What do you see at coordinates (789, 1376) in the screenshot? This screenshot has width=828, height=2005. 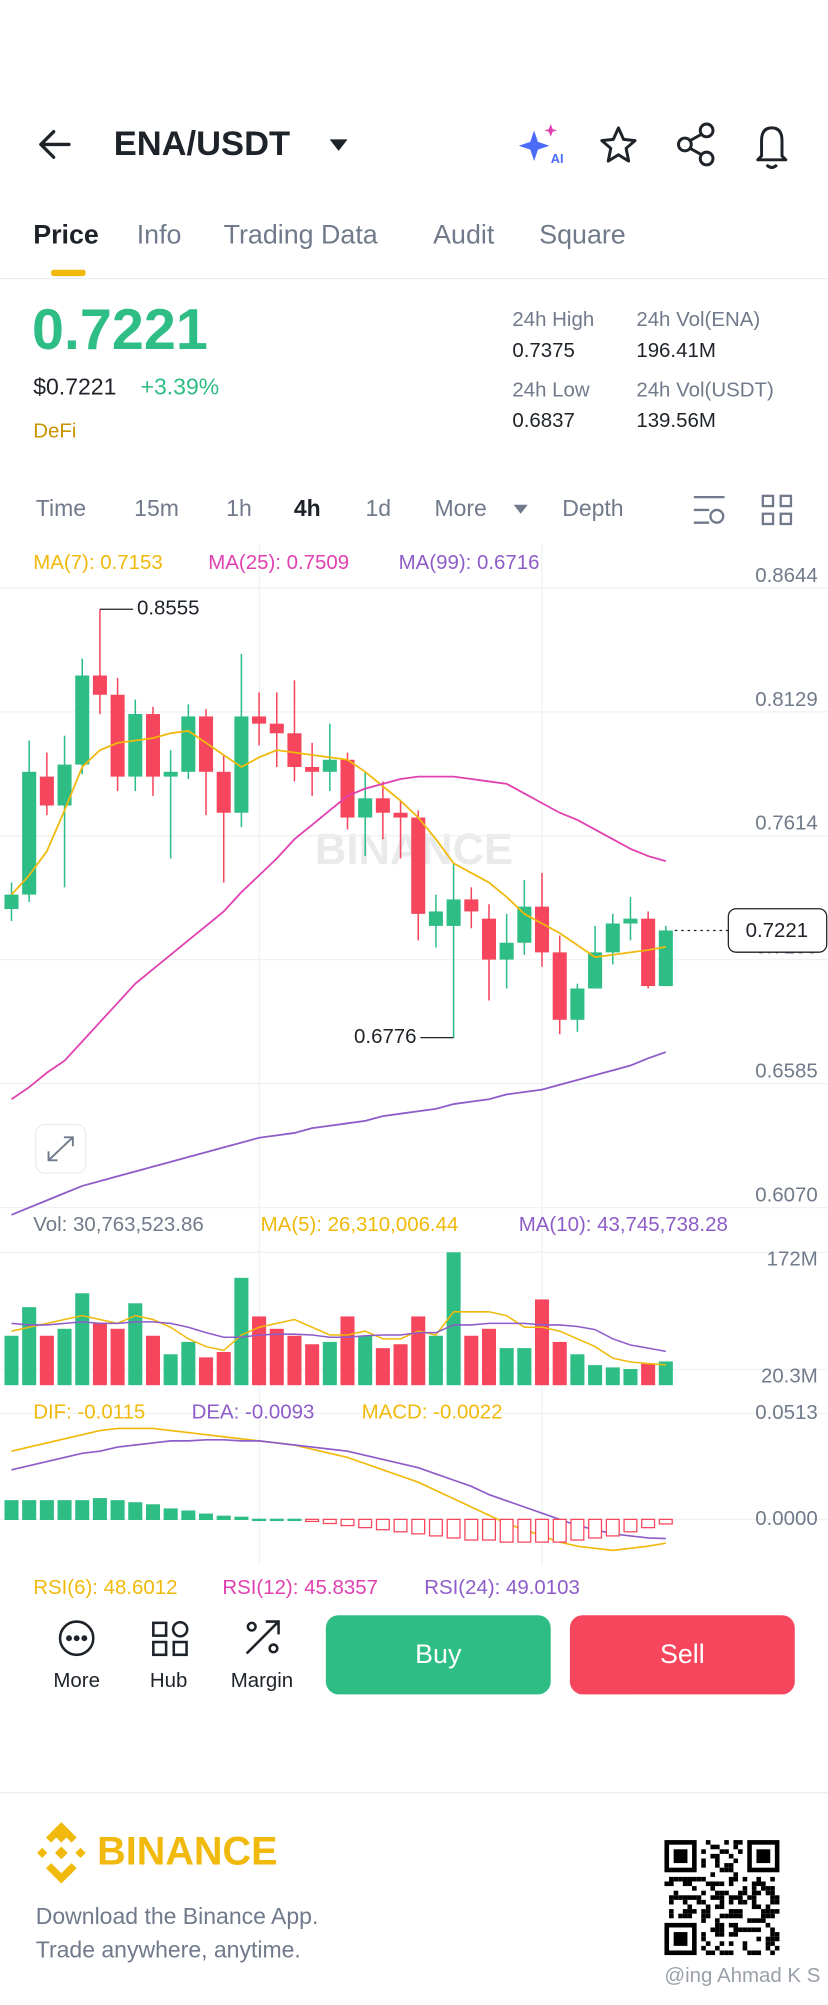 I see `y-tick-label: 20.3M` at bounding box center [789, 1376].